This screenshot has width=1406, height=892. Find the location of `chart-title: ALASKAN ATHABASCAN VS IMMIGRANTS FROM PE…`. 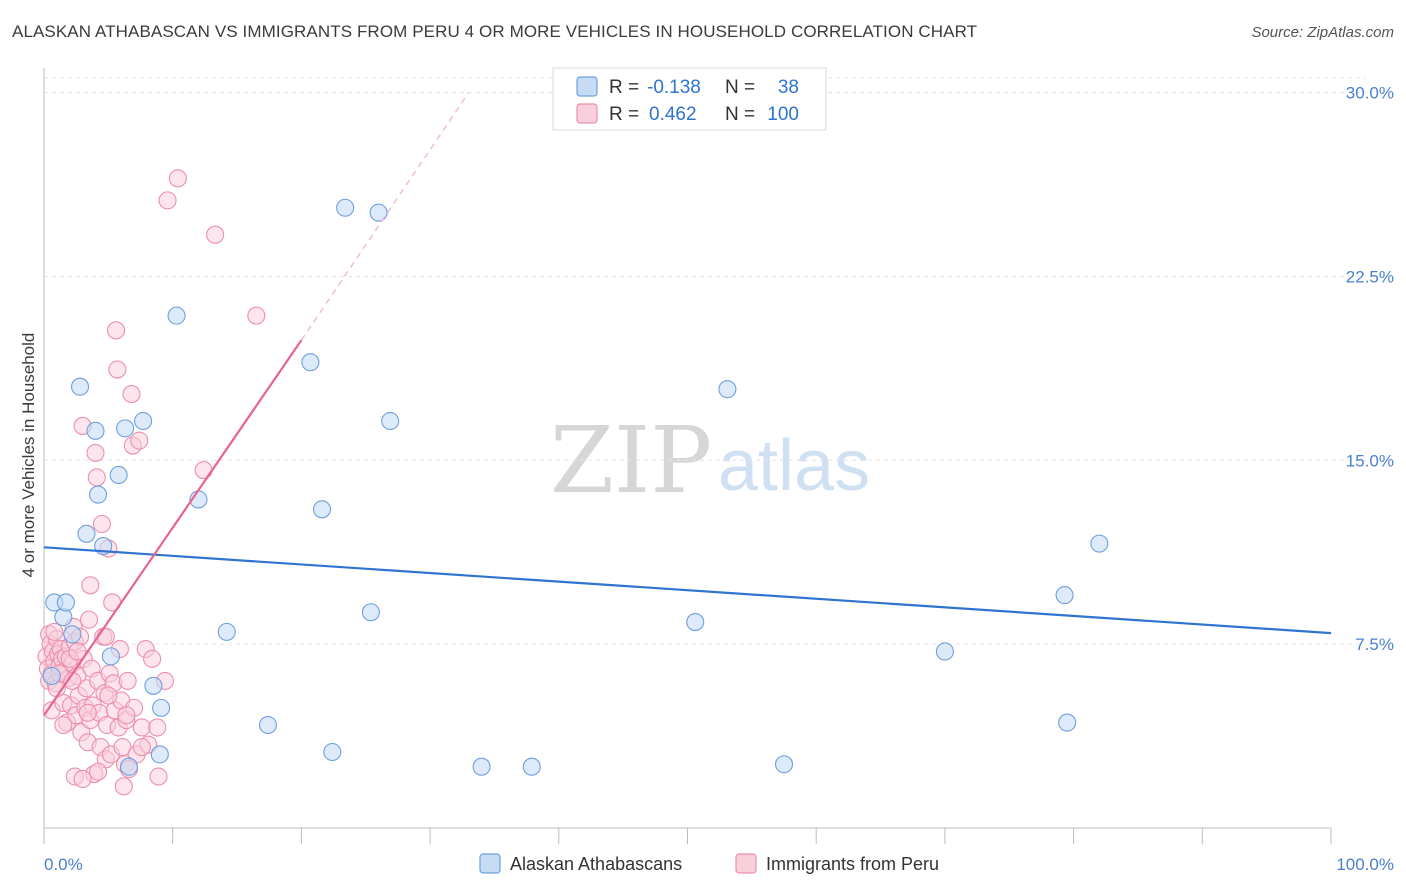

chart-title: ALASKAN ATHABASCAN VS IMMIGRANTS FROM PE… is located at coordinates (495, 31).